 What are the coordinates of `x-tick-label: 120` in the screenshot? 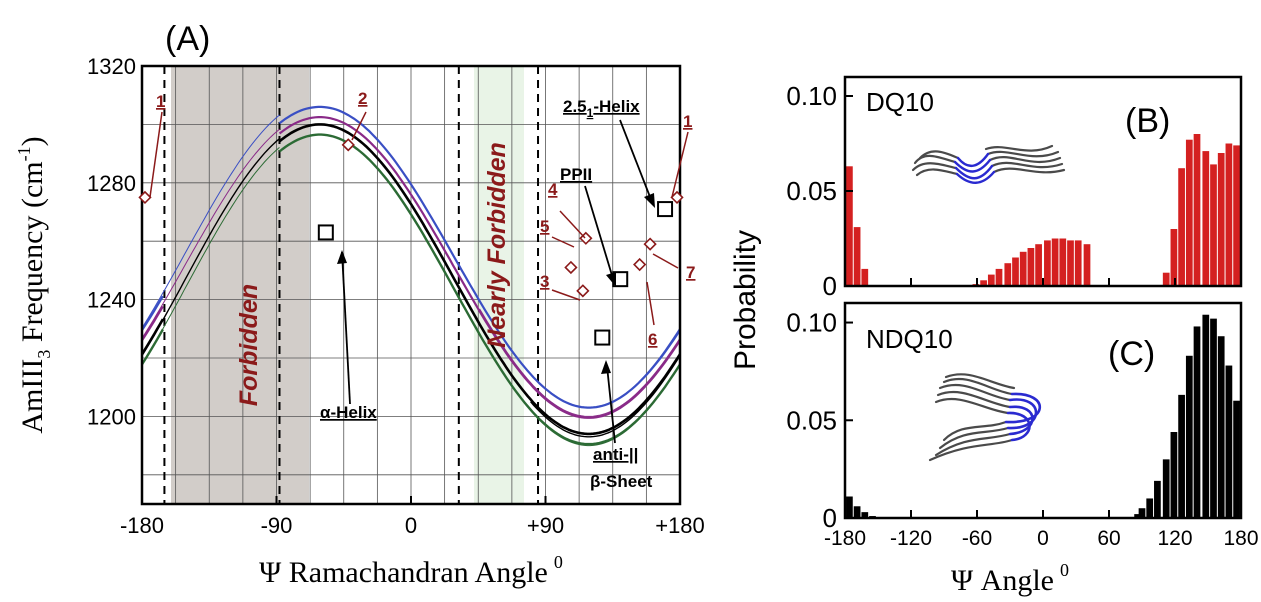 It's located at (1174, 538).